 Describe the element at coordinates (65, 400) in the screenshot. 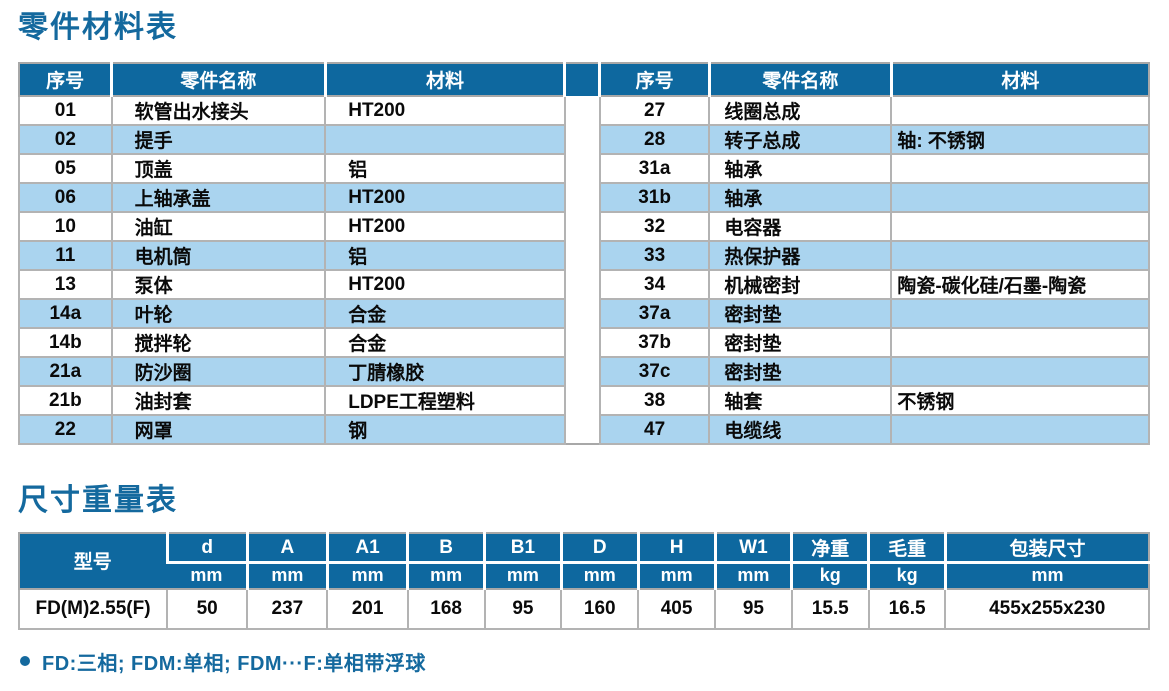

I see `part-number-cell: 21b` at that location.